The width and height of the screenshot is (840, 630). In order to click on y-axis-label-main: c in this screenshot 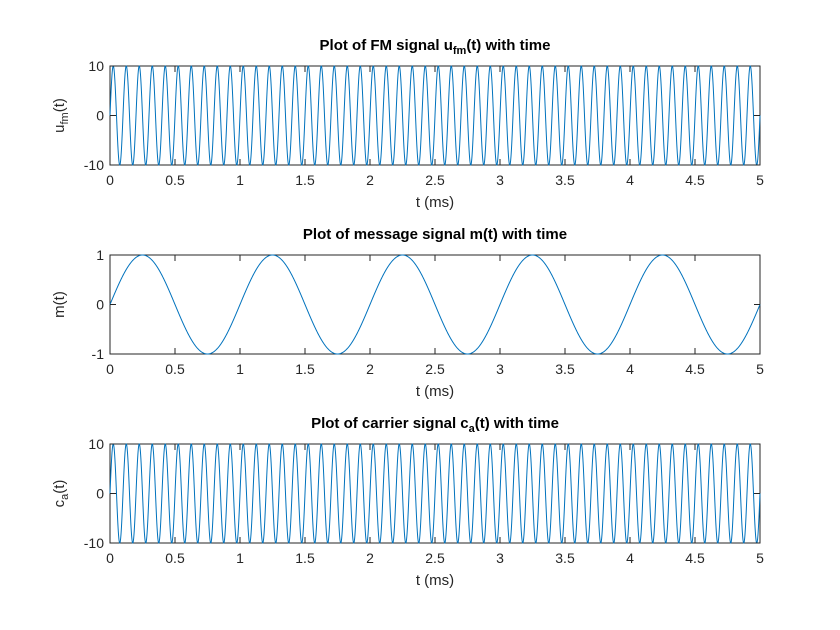, I will do `click(59, 503)`.